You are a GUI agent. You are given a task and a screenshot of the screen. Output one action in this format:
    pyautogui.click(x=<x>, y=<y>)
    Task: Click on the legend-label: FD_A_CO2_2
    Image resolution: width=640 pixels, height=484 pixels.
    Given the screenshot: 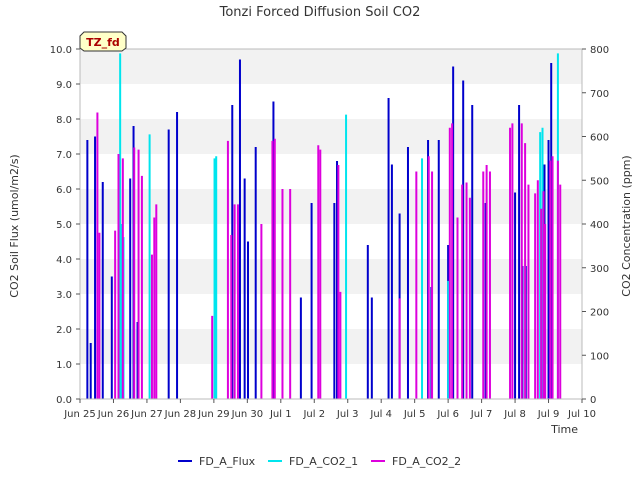 What is the action you would take?
    pyautogui.click(x=426, y=461)
    